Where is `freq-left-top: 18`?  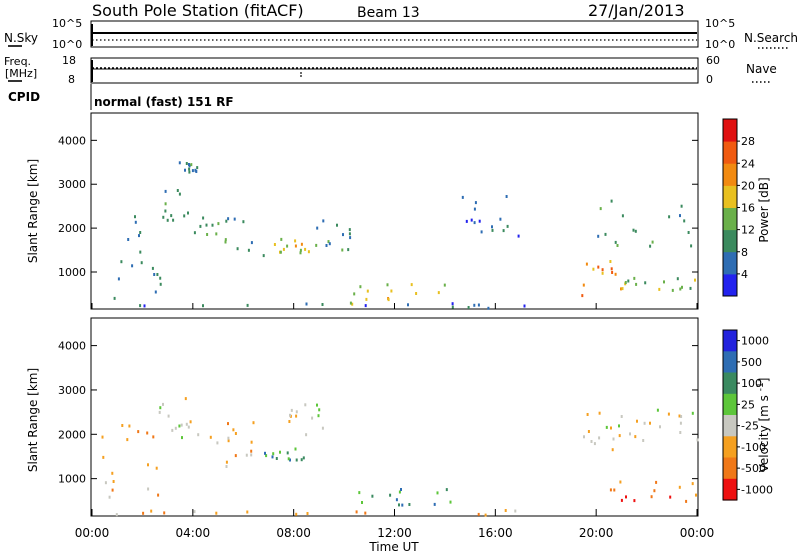 freq-left-top: 18 is located at coordinates (69, 60).